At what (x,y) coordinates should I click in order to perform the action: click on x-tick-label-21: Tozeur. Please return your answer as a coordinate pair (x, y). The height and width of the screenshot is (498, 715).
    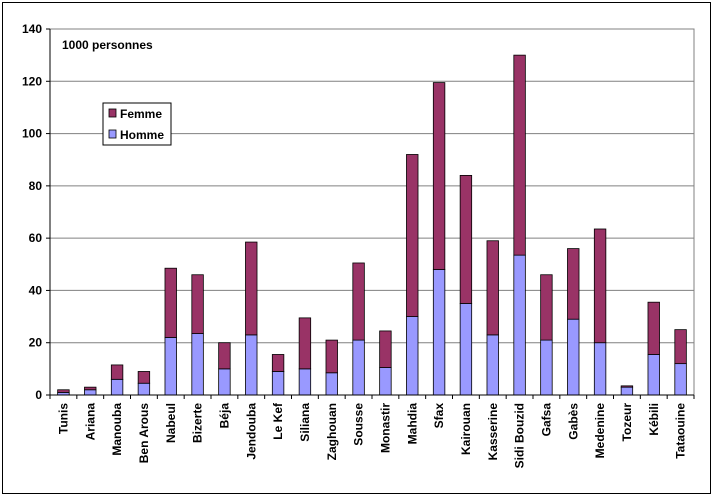
    Looking at the image, I should click on (627, 422).